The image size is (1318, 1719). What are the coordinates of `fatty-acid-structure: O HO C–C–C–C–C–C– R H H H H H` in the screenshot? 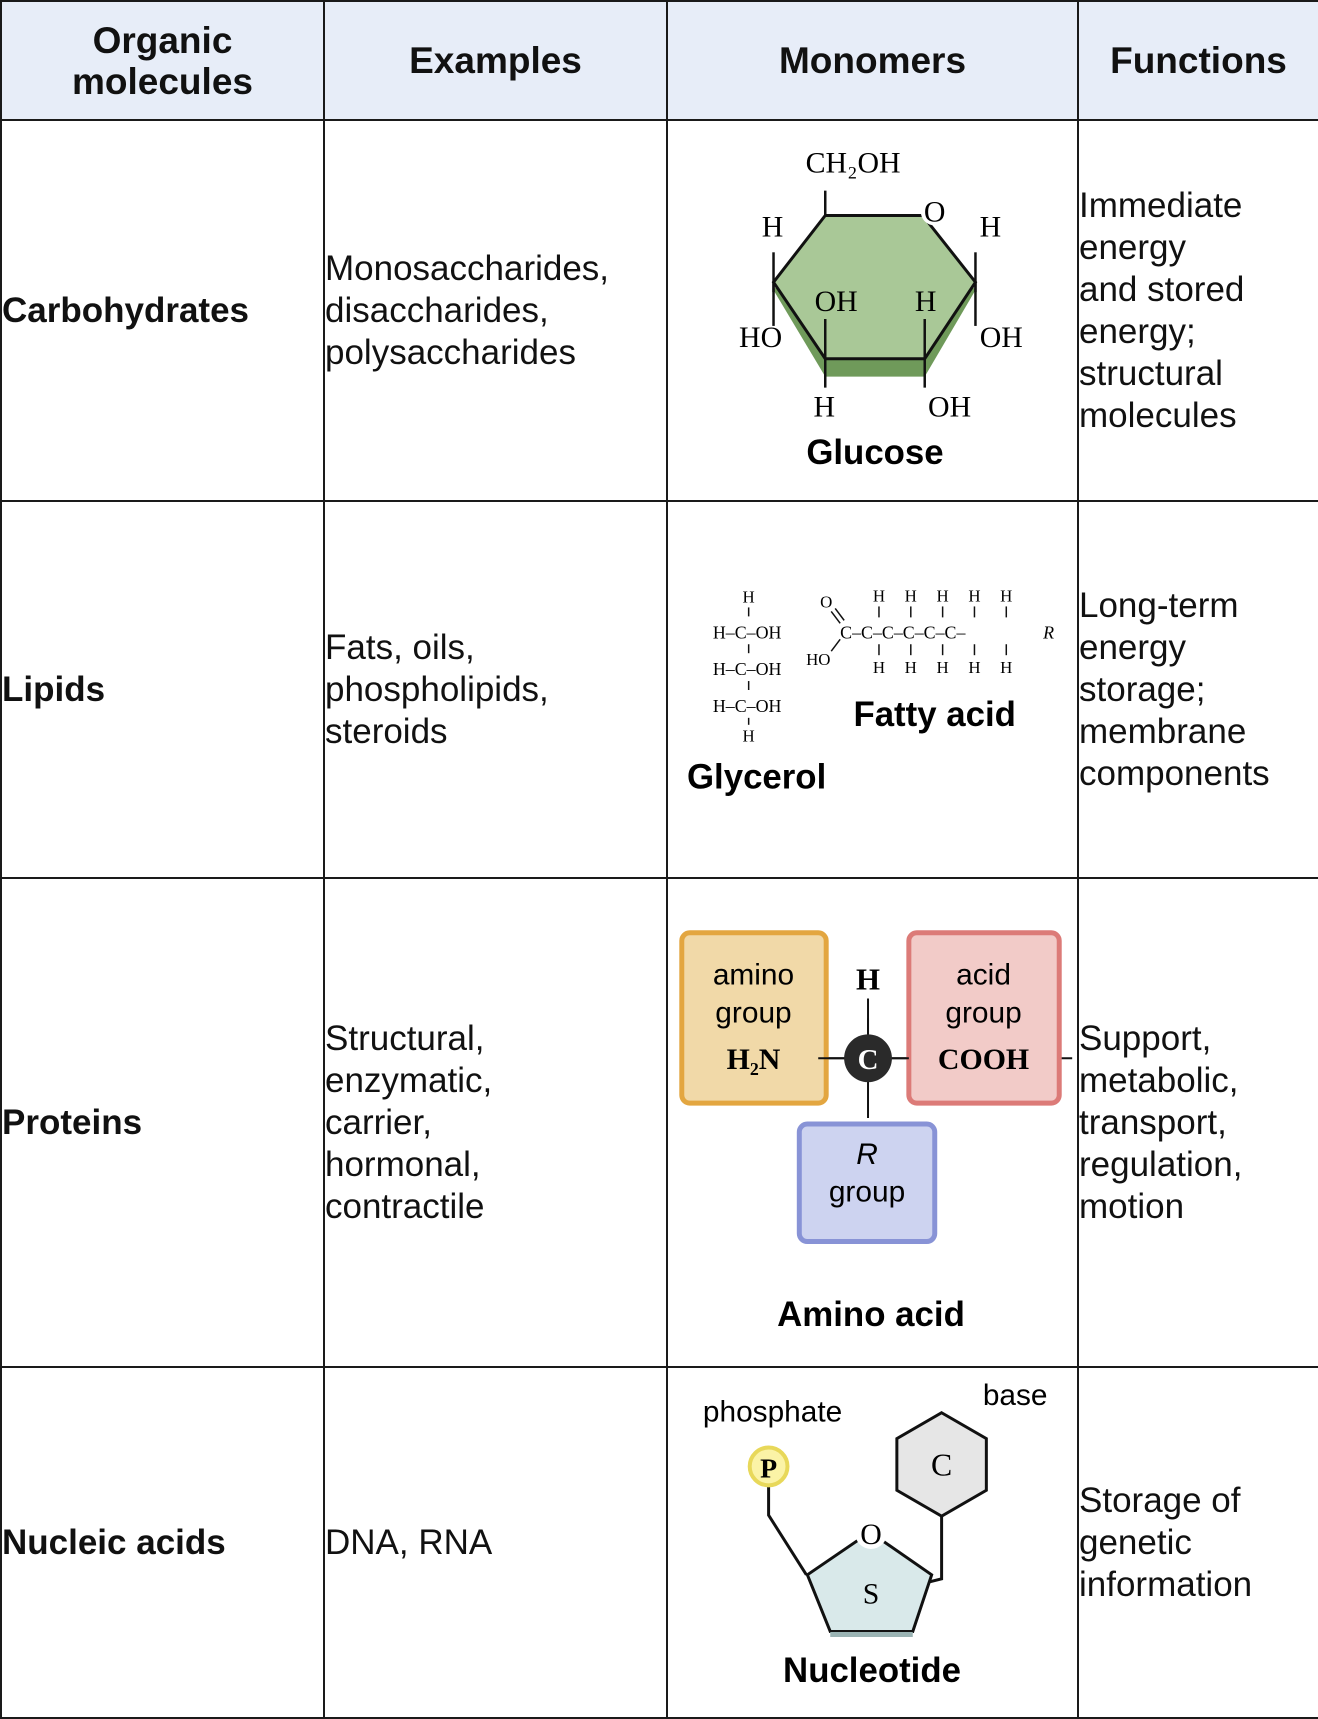 It's located at (930, 631).